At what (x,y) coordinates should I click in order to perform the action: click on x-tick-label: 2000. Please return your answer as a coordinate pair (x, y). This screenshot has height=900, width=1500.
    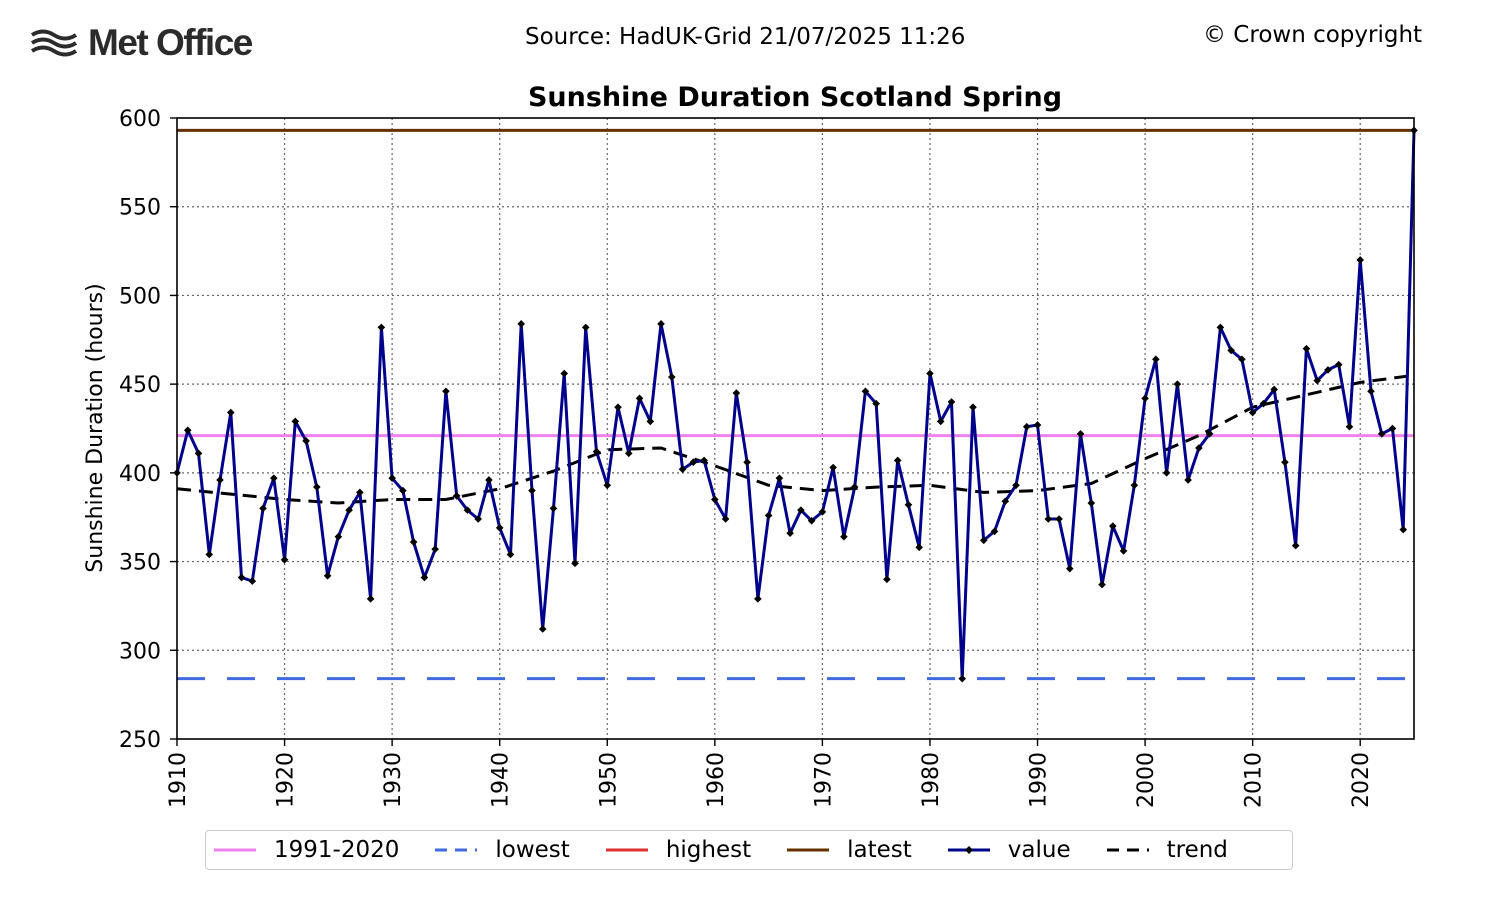
    Looking at the image, I should click on (1146, 780).